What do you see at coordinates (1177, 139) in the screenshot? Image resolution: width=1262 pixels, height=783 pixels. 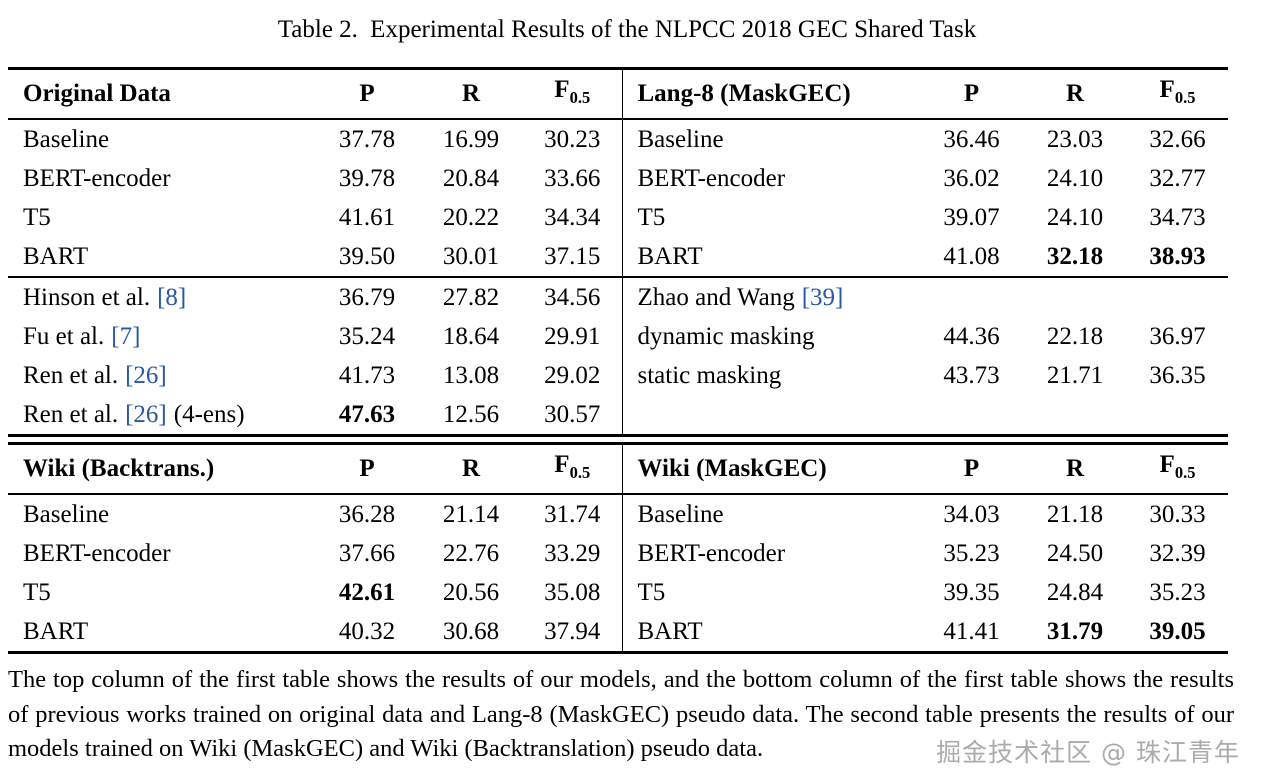 I see `metric-f-cell: 32.66` at bounding box center [1177, 139].